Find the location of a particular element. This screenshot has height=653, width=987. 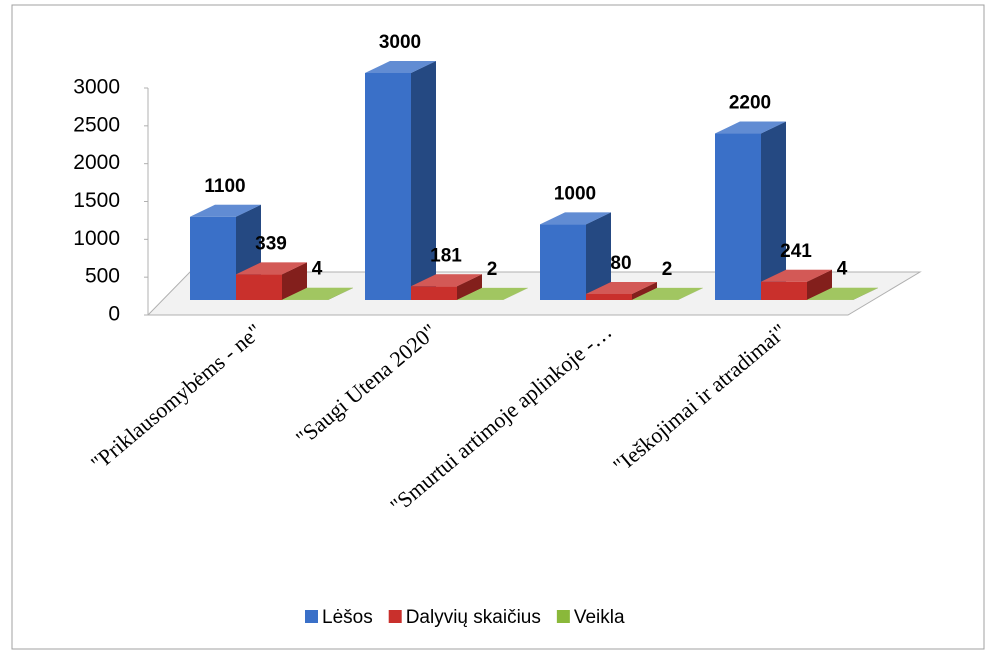

x-tick-label: "Priklausomybėms - ne" is located at coordinates (176, 397).